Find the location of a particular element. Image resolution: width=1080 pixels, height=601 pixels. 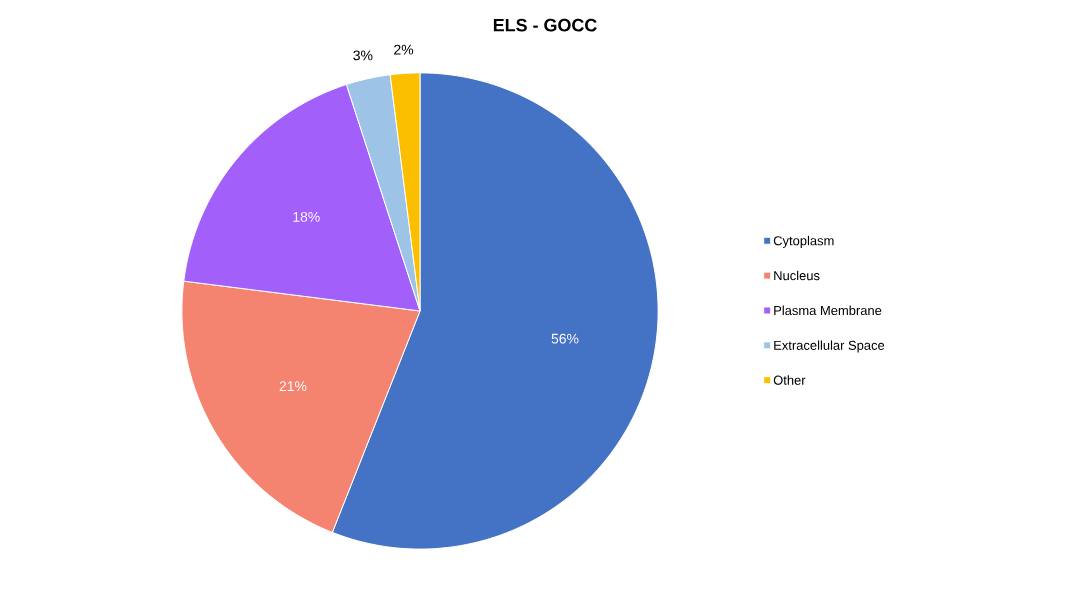

legend-label: Other is located at coordinates (789, 380).